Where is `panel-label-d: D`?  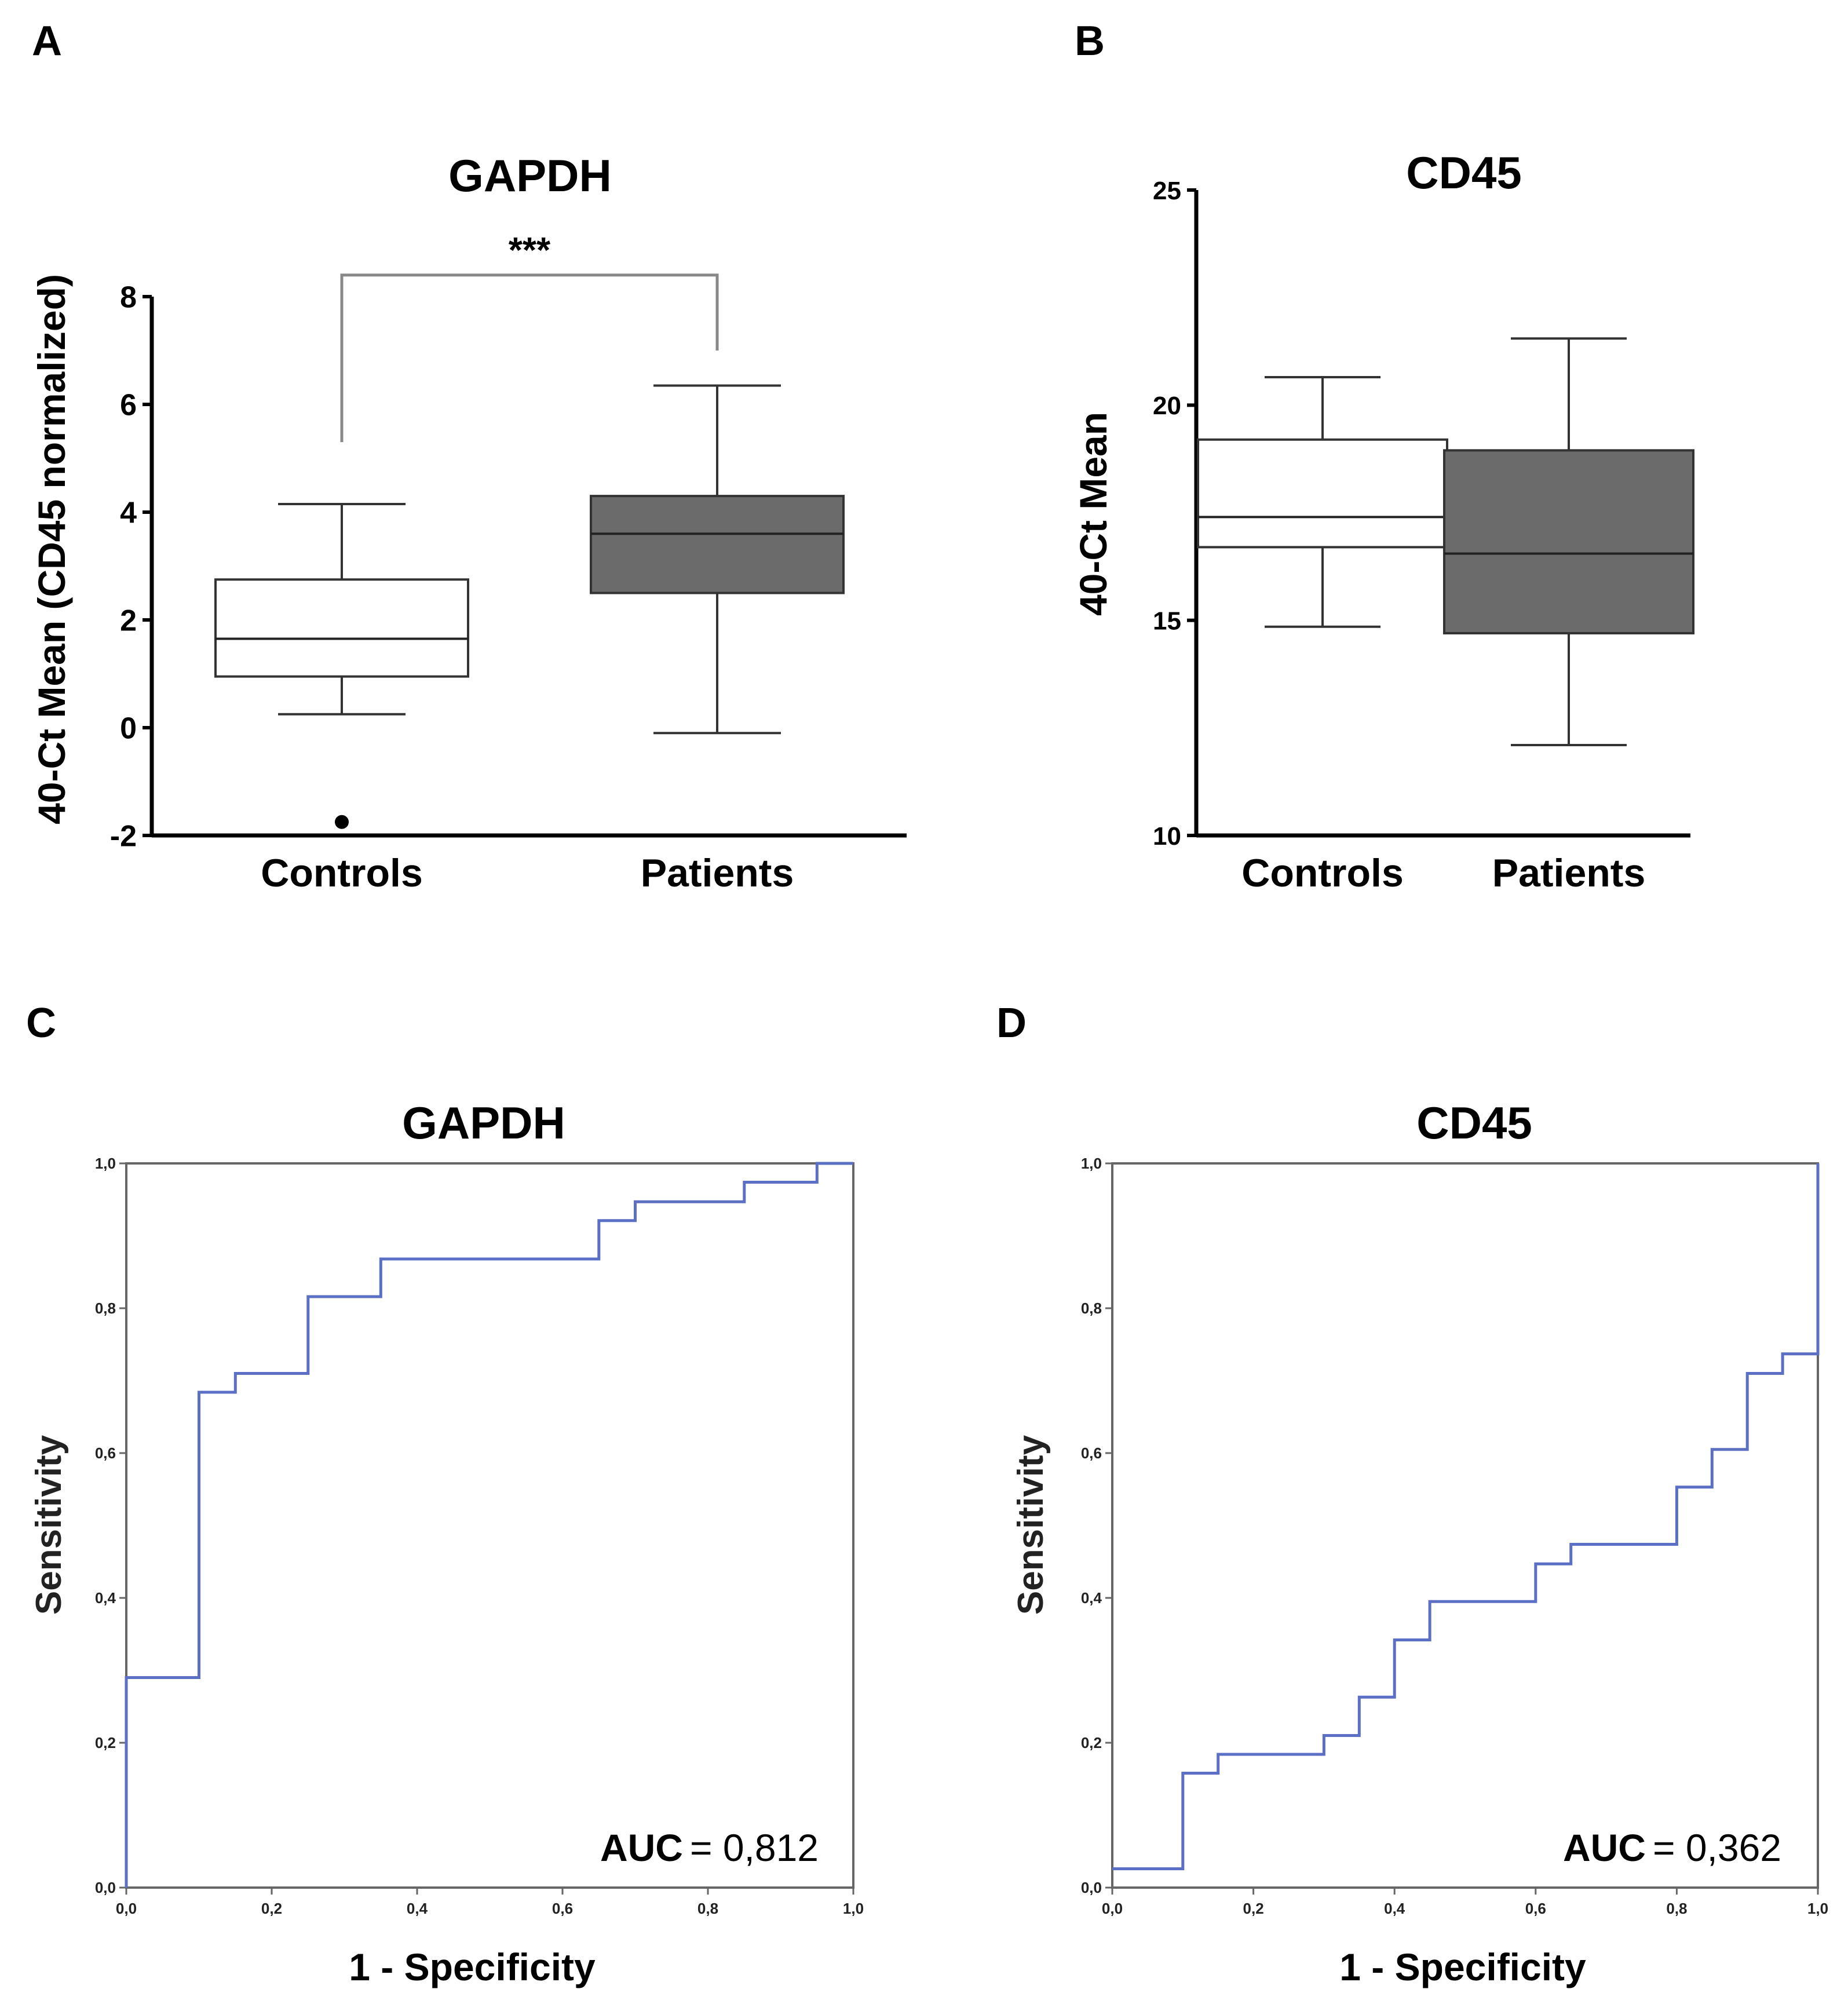 panel-label-d: D is located at coordinates (1012, 1023).